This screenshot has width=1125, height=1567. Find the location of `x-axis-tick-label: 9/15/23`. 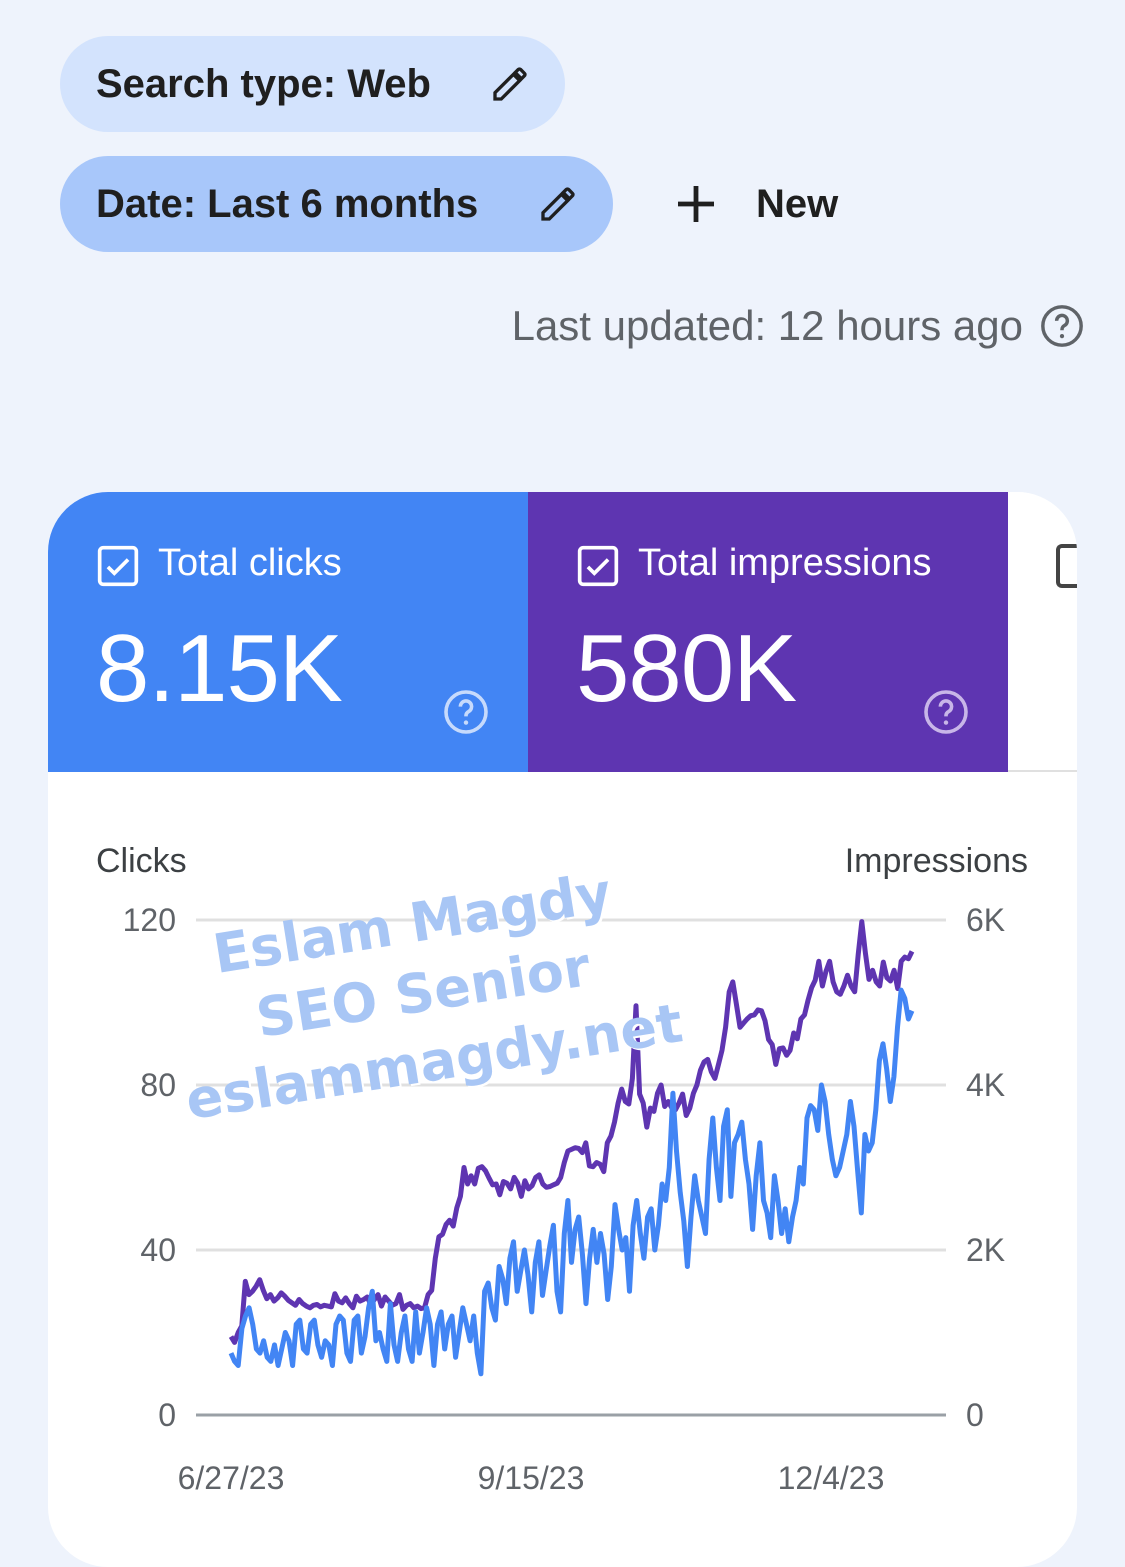

x-axis-tick-label: 9/15/23 is located at coordinates (531, 1478).